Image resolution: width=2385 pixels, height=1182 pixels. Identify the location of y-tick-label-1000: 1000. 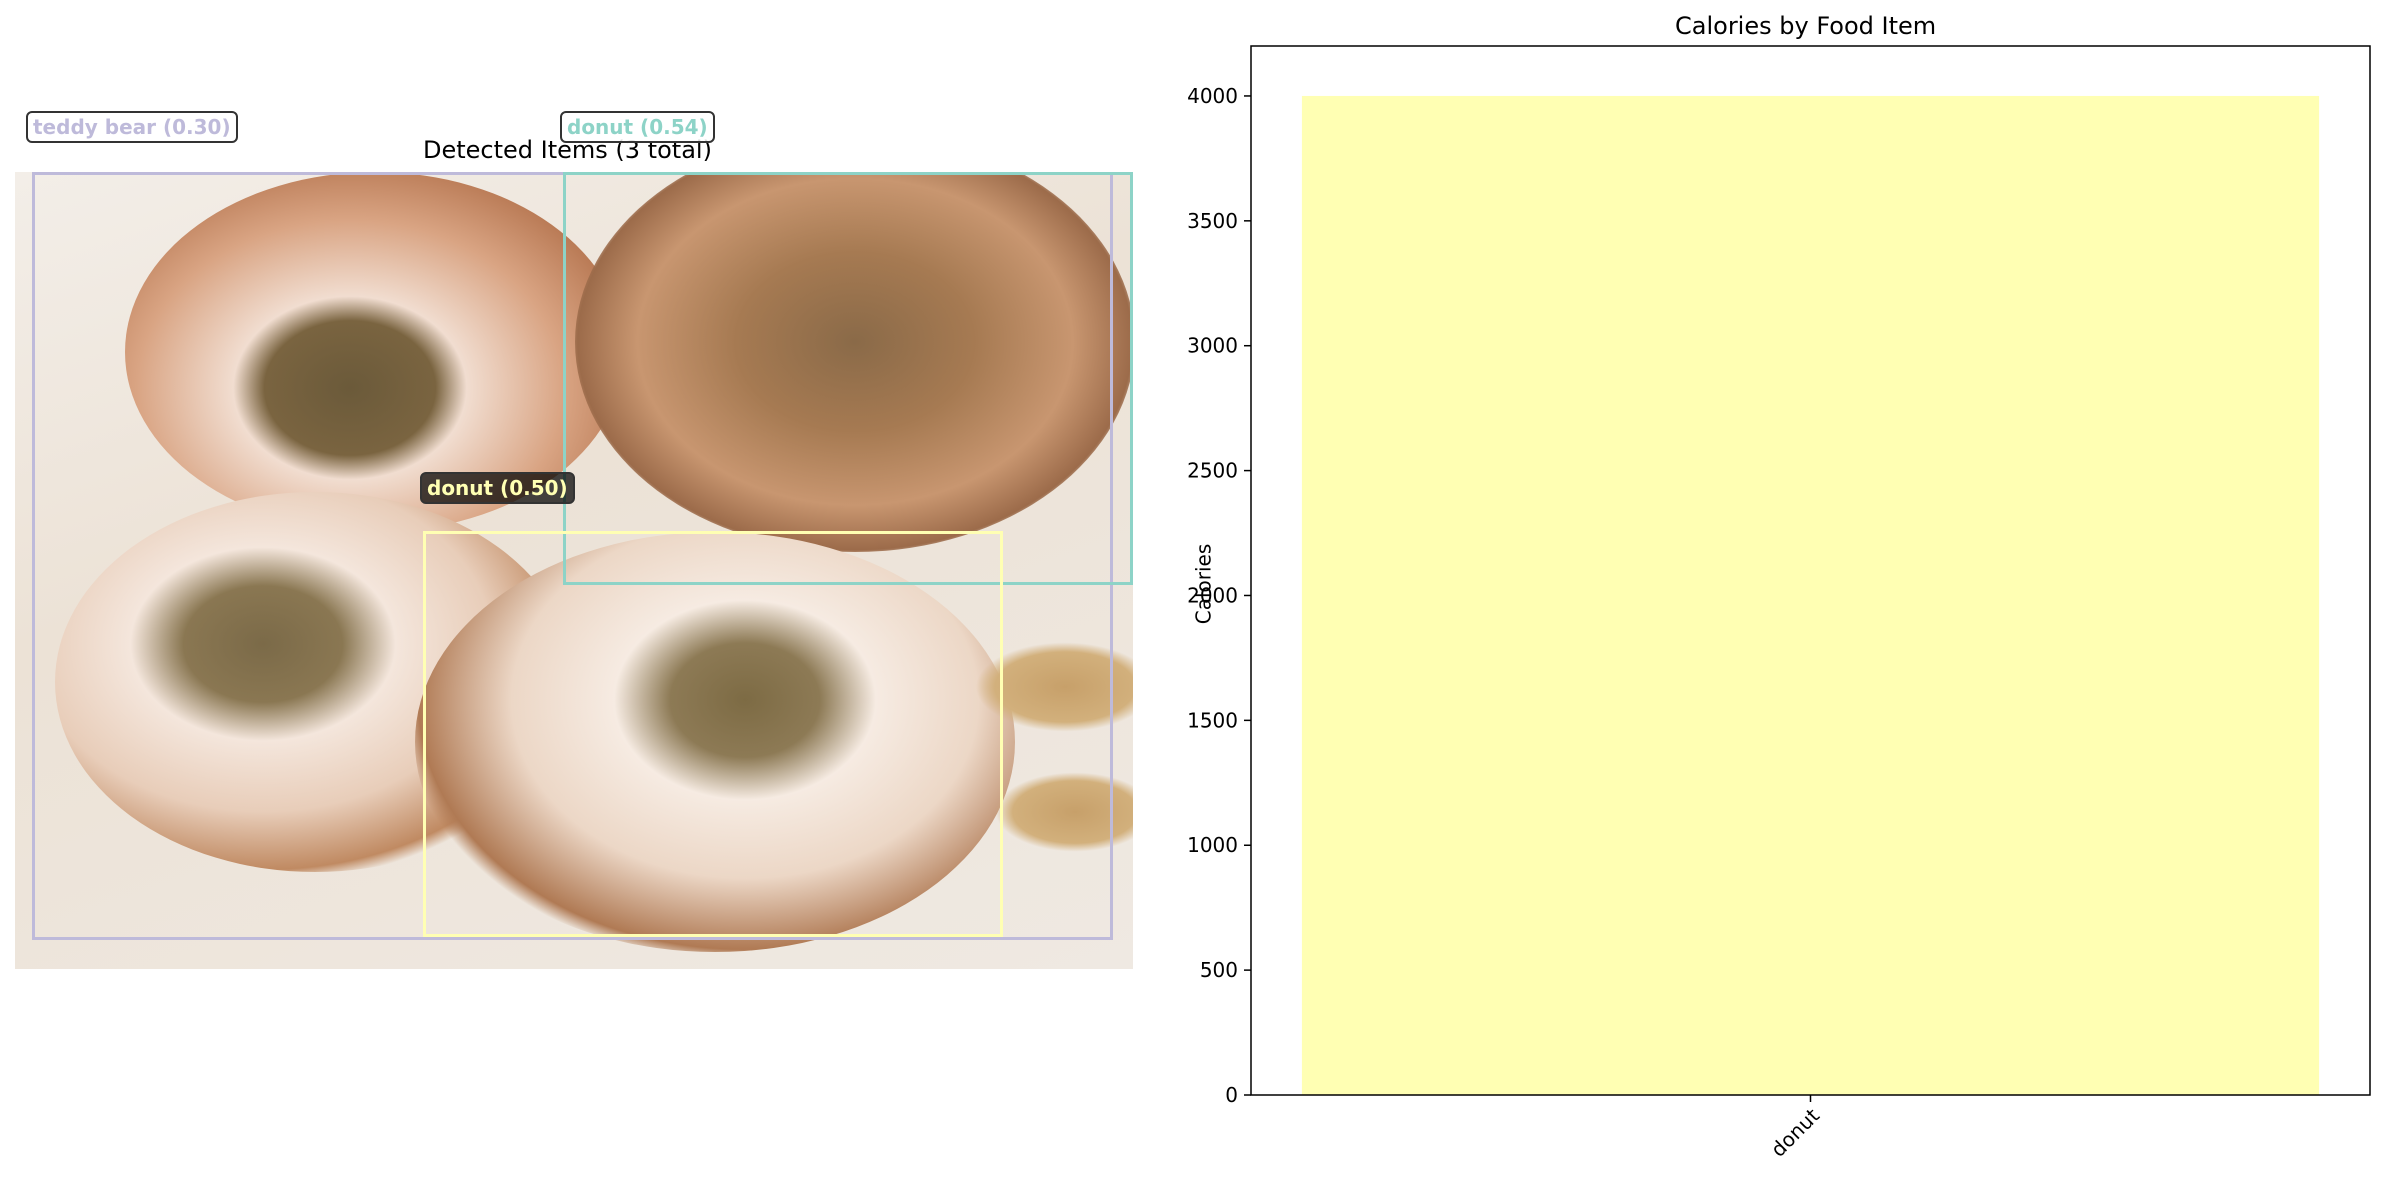
(1212, 845).